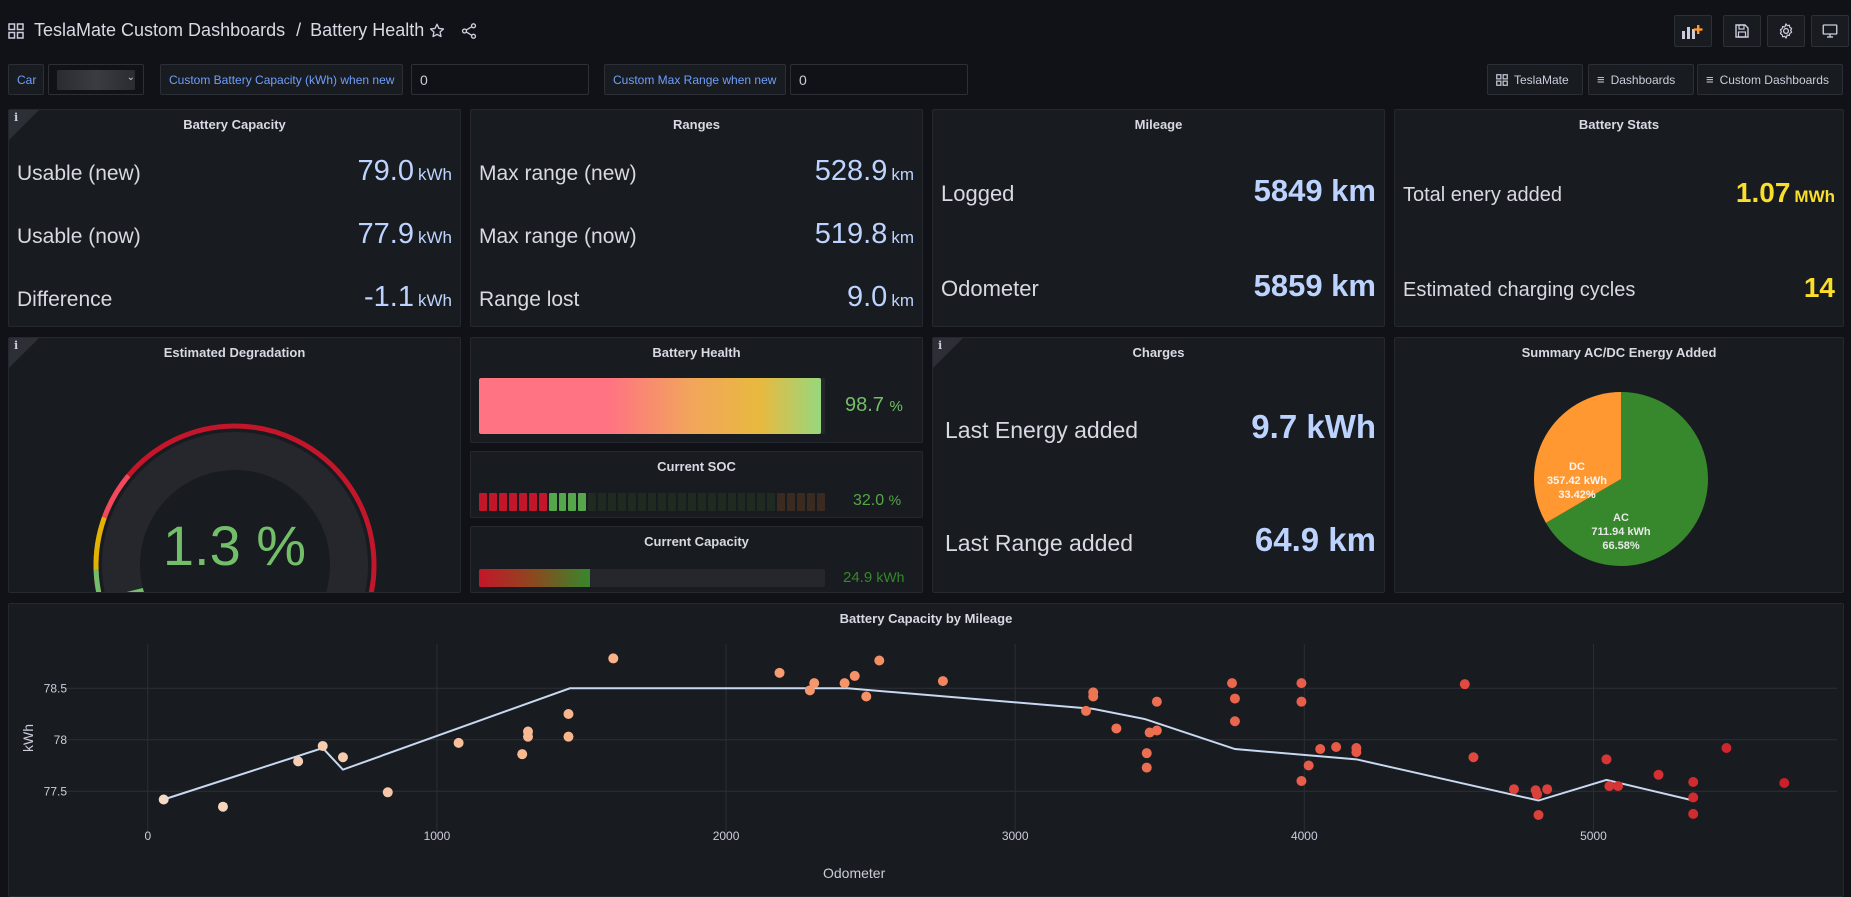  What do you see at coordinates (1577, 481) in the screenshot?
I see `pie-label-dc-value: 357.42 kWh` at bounding box center [1577, 481].